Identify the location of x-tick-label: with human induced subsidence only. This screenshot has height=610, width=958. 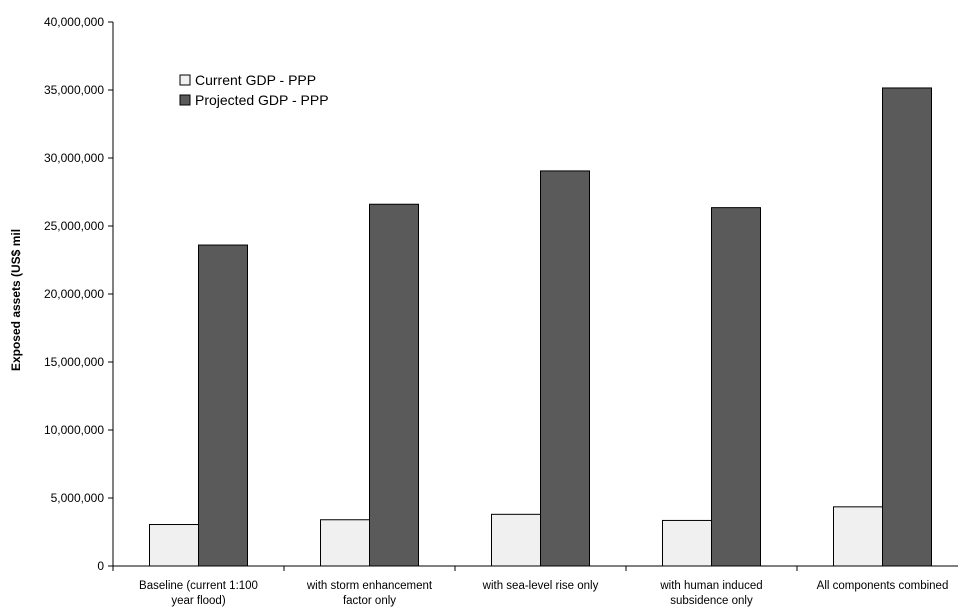
(710, 593).